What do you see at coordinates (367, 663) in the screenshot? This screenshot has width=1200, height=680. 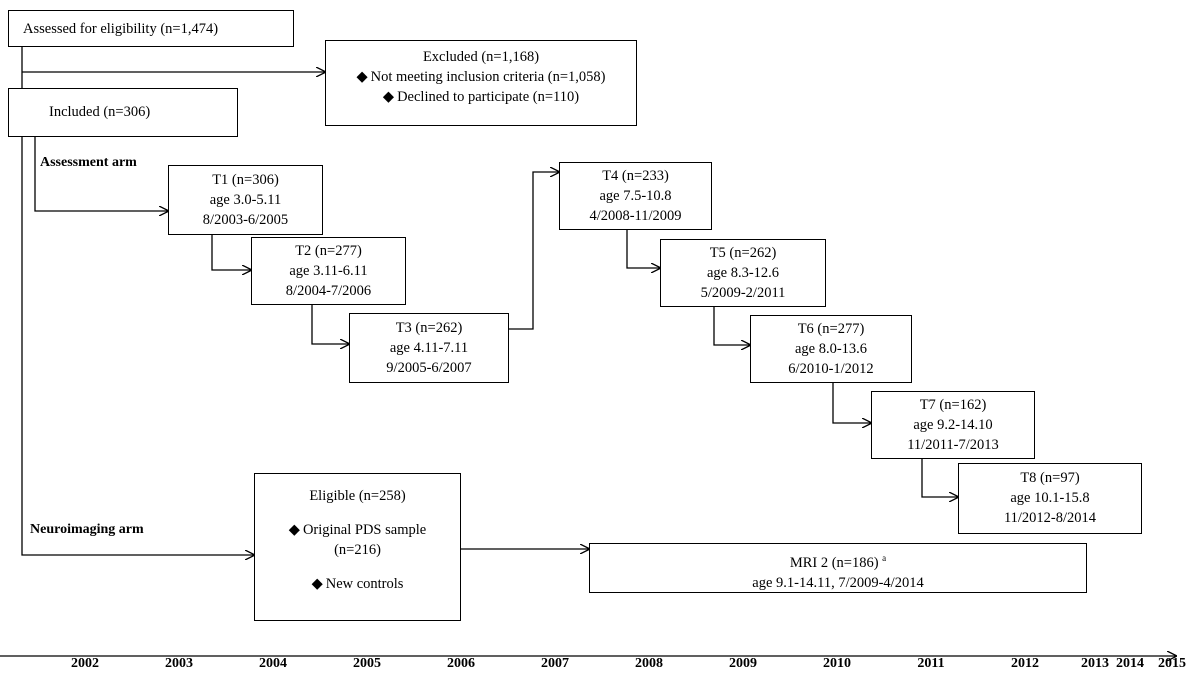 I see `timeline-year: 2005` at bounding box center [367, 663].